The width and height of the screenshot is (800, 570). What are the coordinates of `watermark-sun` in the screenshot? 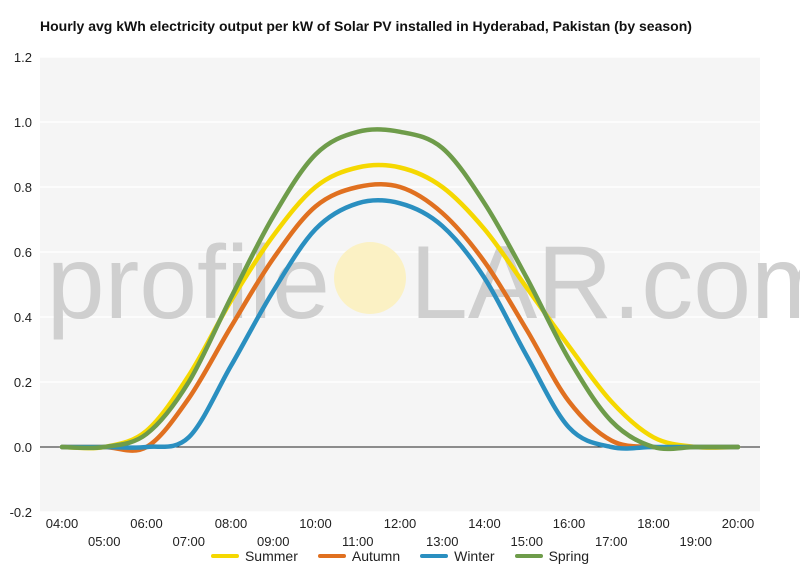 It's located at (370, 278).